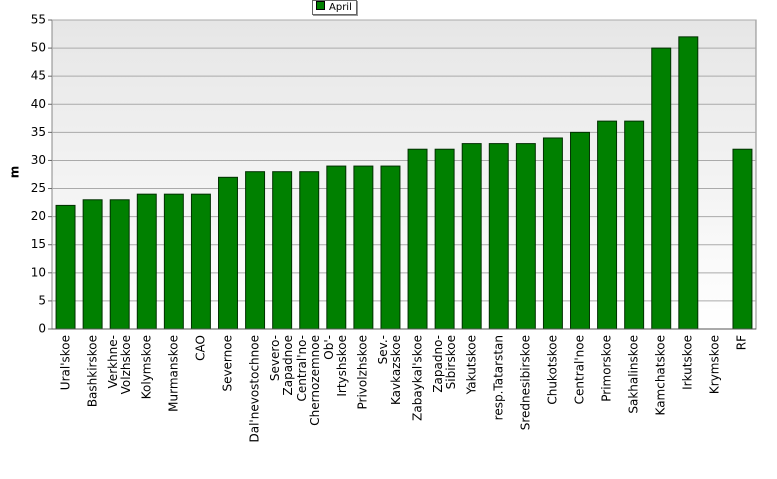 This screenshot has width=777, height=479. Describe the element at coordinates (336, 366) in the screenshot. I see `x-tick-label: Ob'- Irtyshskoe` at that location.